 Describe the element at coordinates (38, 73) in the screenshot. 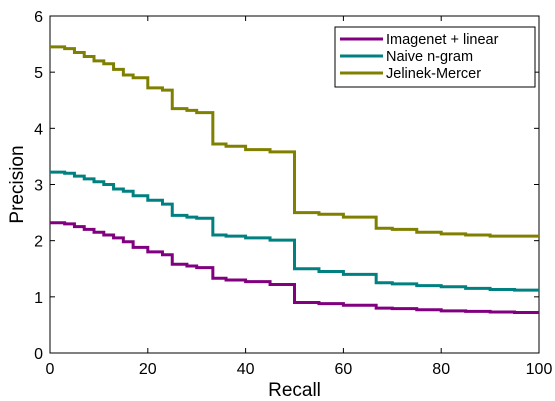

I see `y-tick-label: 5` at that location.